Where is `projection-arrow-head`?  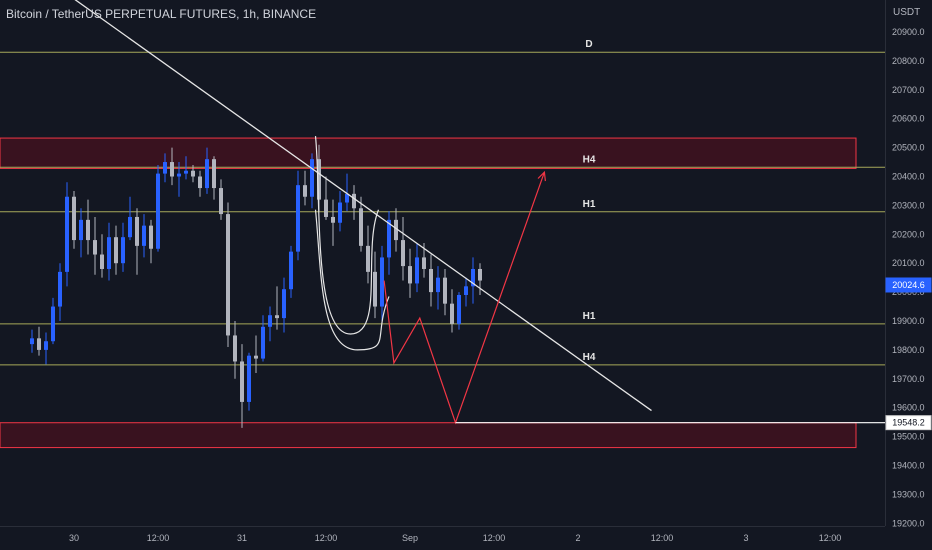 projection-arrow-head is located at coordinates (541, 176).